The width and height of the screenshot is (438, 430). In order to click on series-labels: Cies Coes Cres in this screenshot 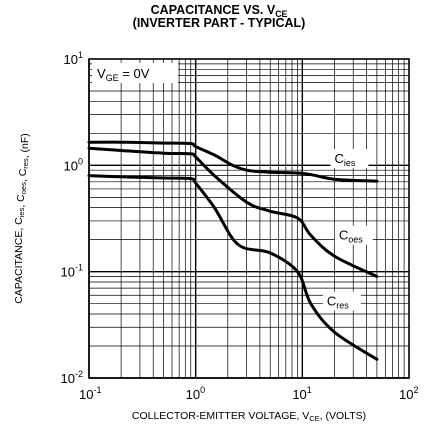, I will do `click(347, 230)`.